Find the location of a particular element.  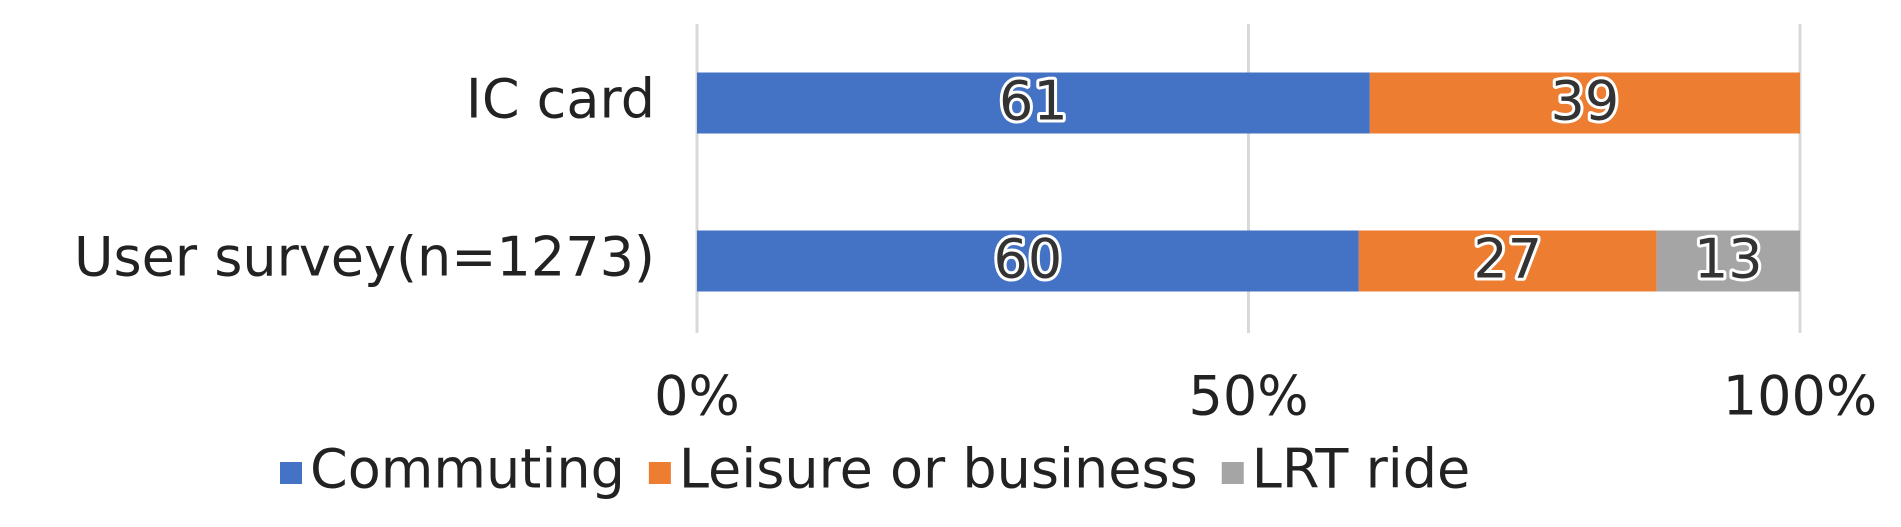

x-tick-label: 0% is located at coordinates (697, 396).